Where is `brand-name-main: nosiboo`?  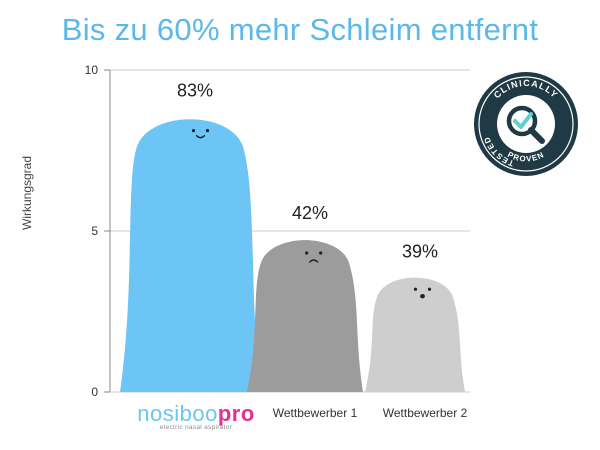 brand-name-main: nosiboo is located at coordinates (177, 413).